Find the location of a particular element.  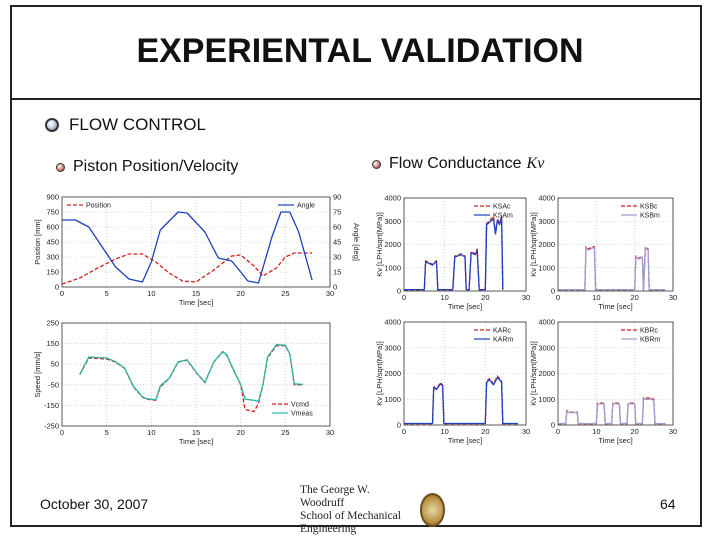

series-line-karc is located at coordinates (461, 400).